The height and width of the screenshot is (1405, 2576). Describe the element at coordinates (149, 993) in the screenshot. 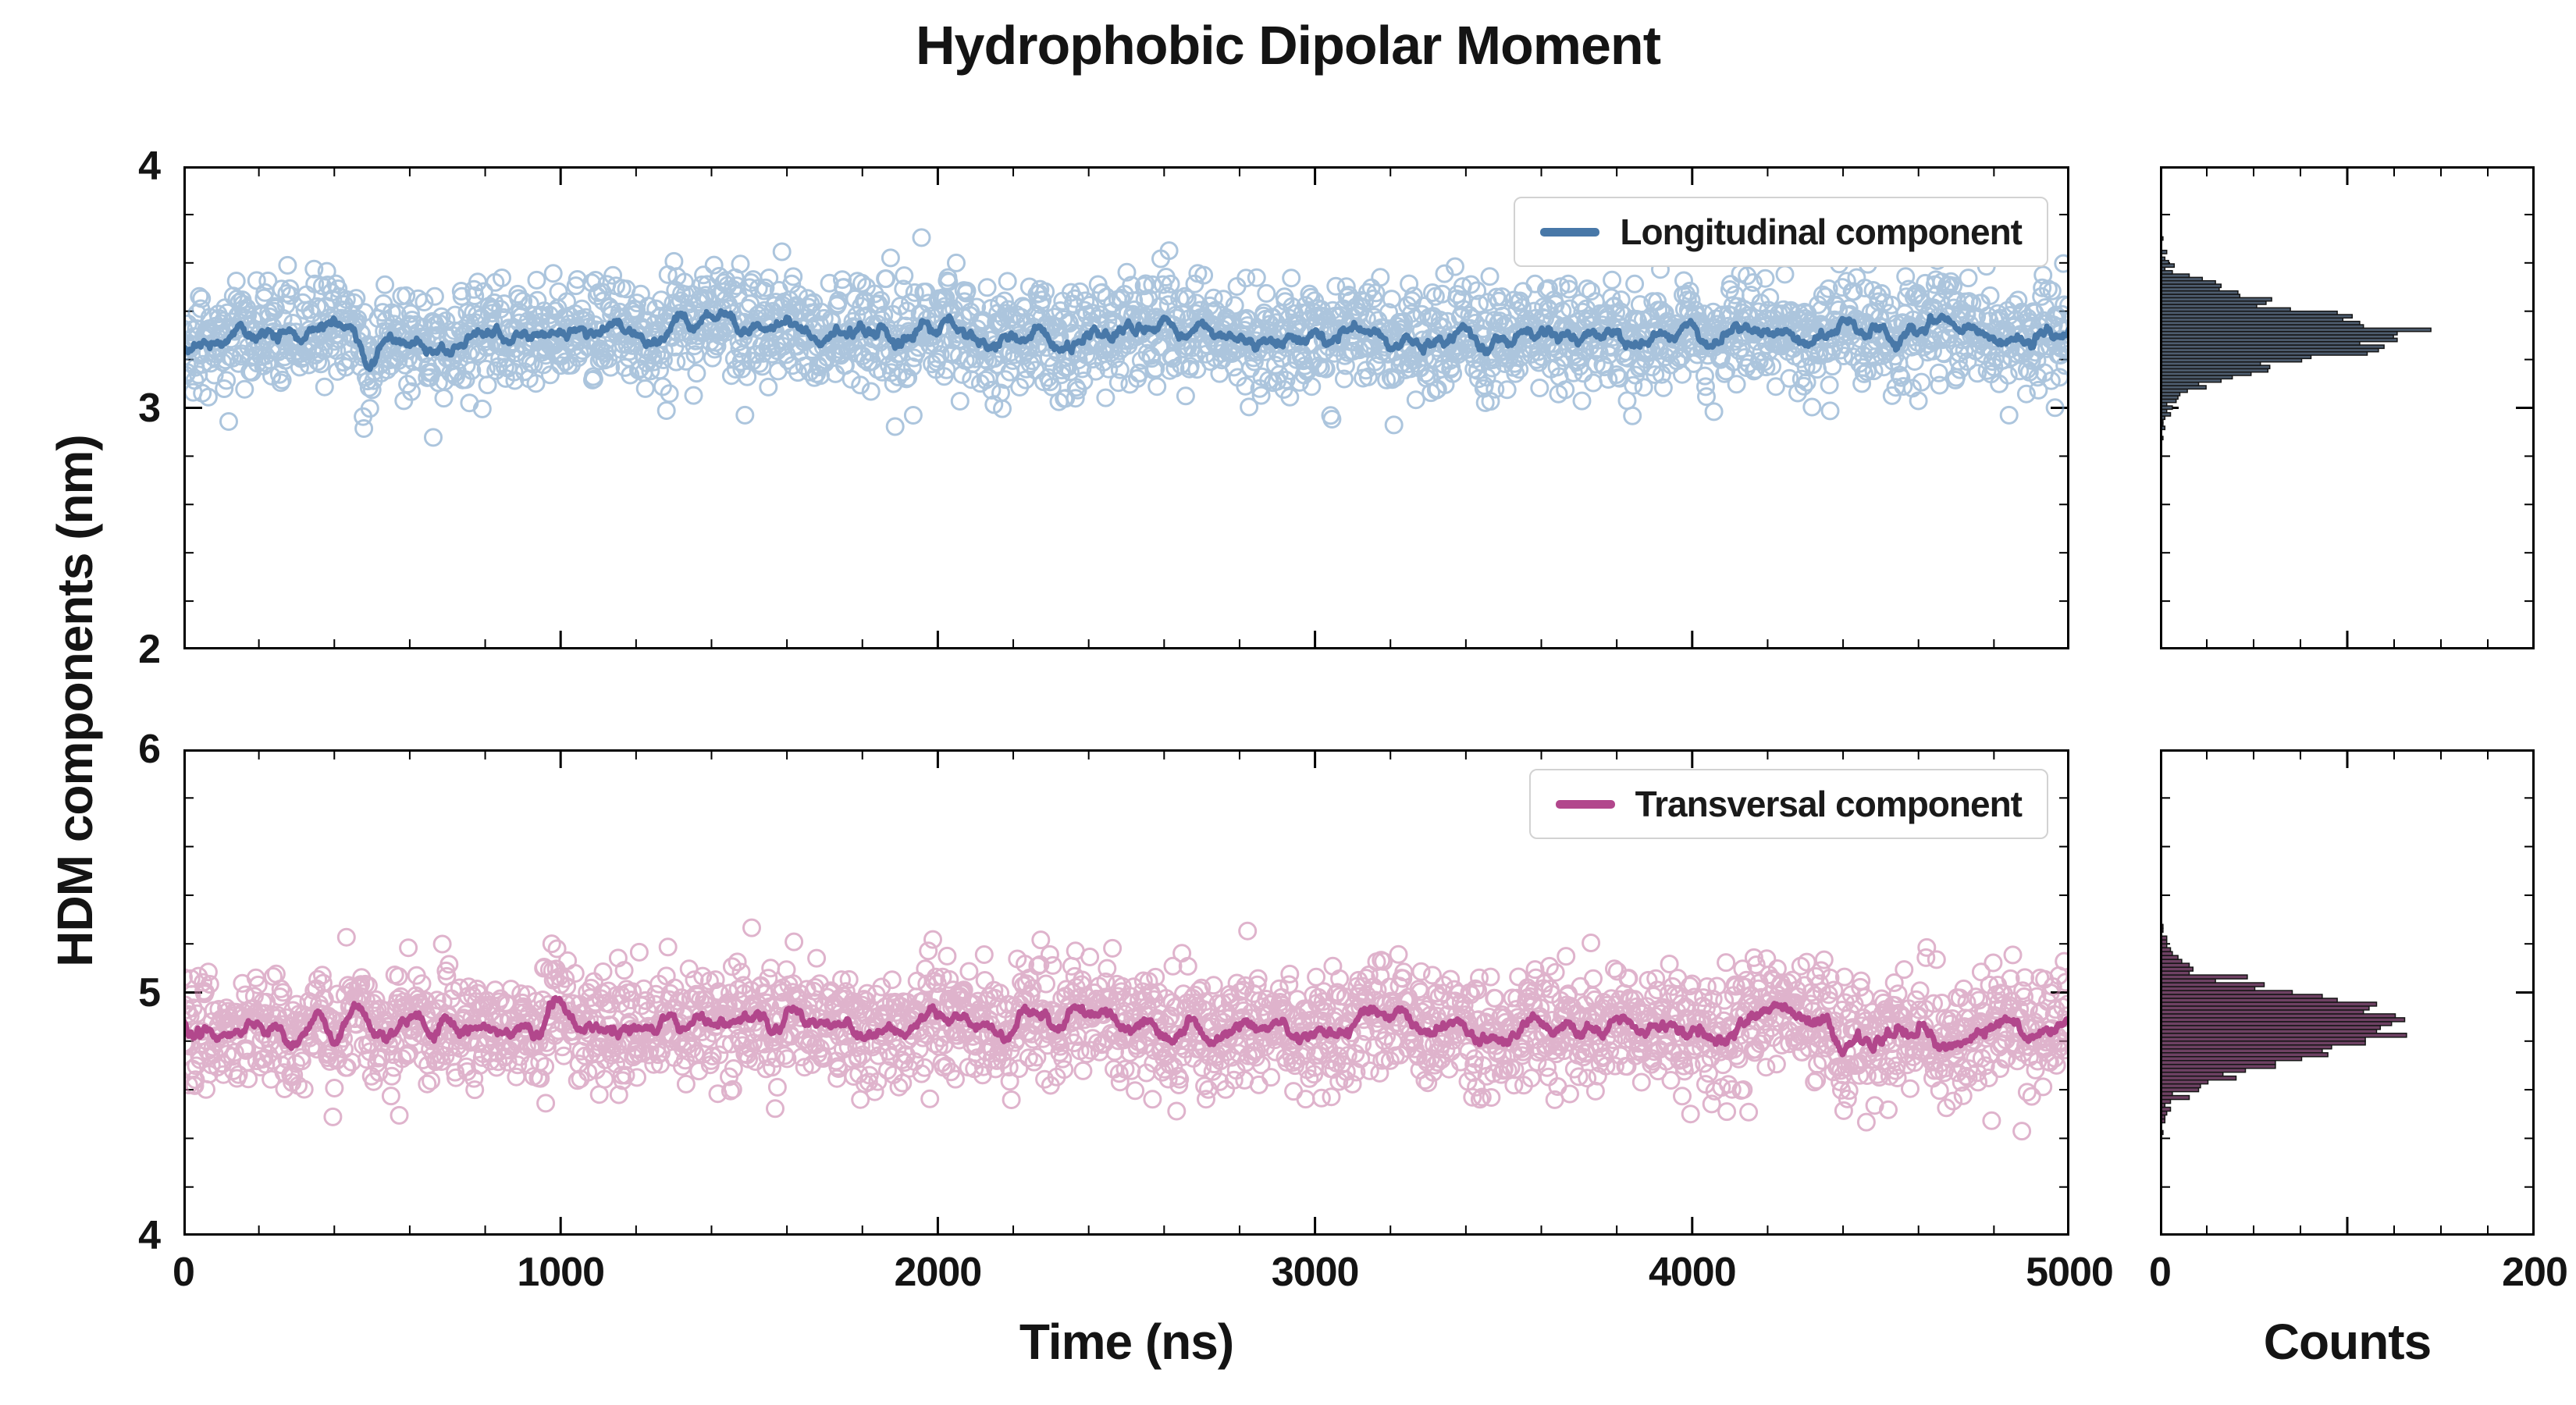

I see `tick-label: 5` at that location.